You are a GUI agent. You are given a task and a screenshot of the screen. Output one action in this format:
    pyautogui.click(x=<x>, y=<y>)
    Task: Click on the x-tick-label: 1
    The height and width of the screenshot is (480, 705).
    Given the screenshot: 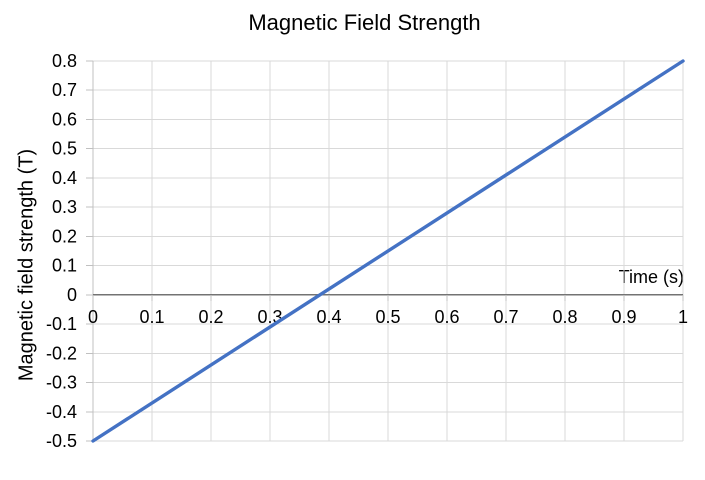 What is the action you would take?
    pyautogui.click(x=683, y=317)
    